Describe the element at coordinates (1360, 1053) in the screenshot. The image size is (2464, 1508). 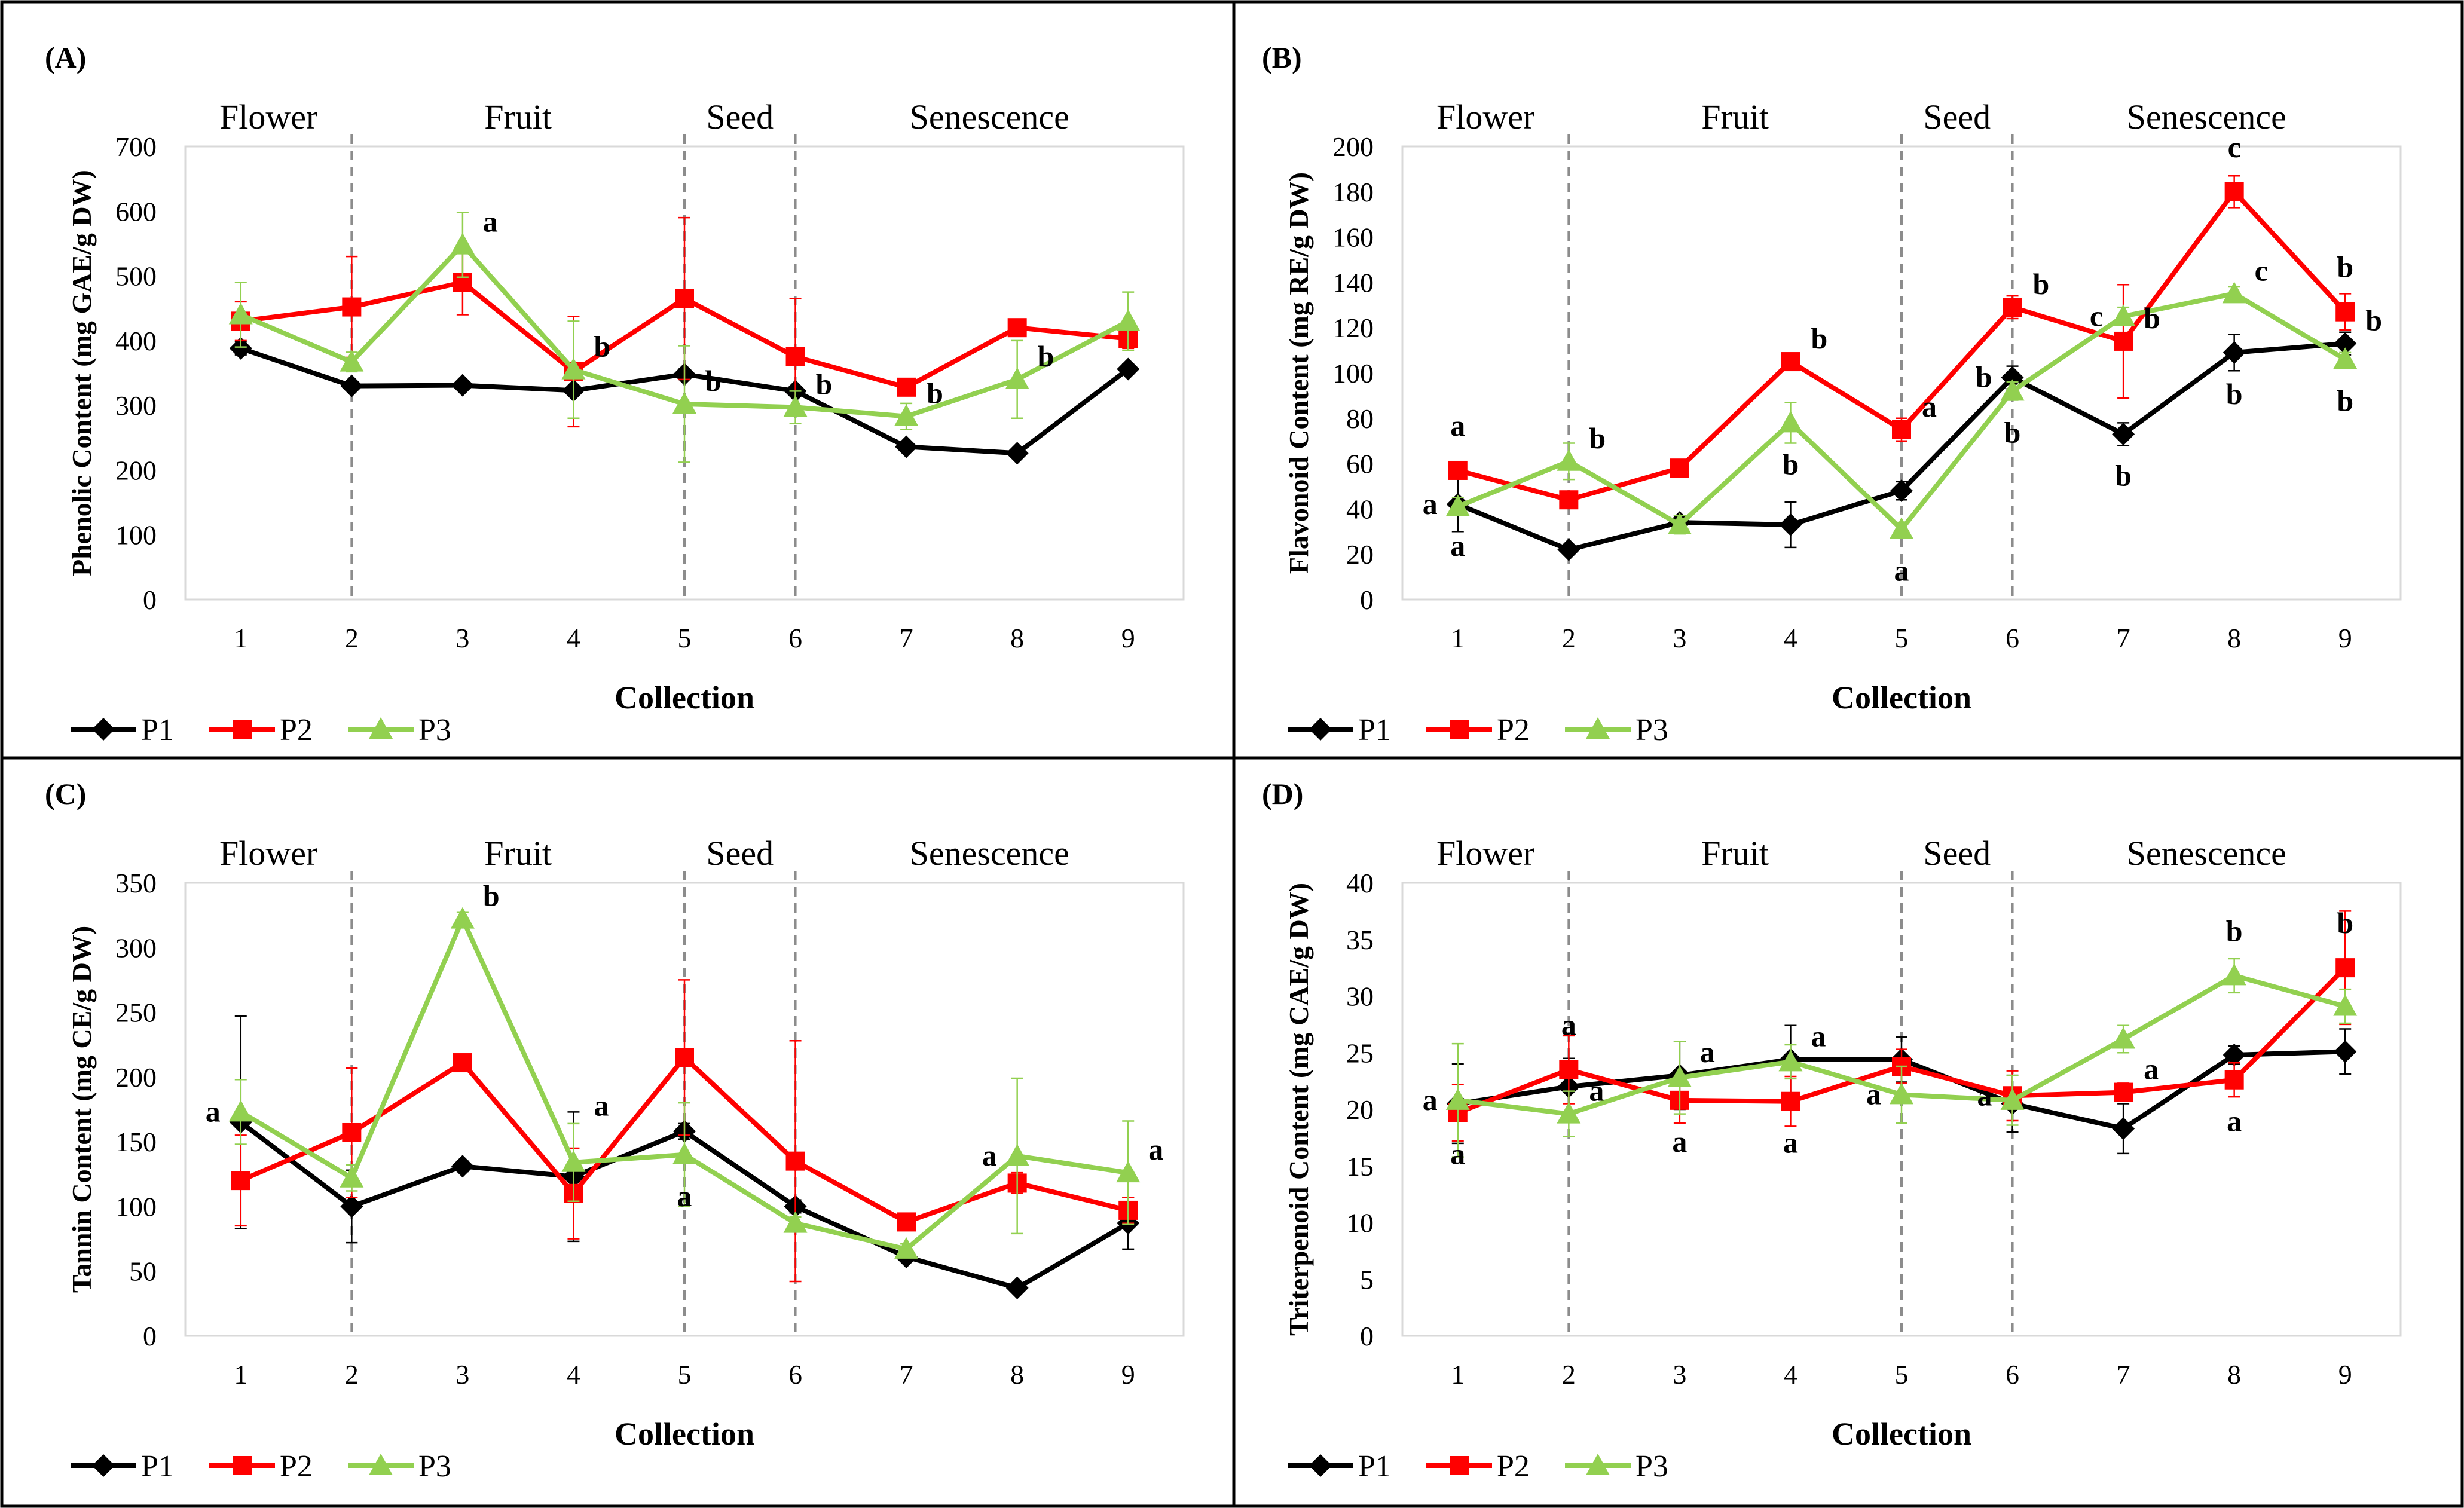
I see `y-tick-label: 25` at that location.